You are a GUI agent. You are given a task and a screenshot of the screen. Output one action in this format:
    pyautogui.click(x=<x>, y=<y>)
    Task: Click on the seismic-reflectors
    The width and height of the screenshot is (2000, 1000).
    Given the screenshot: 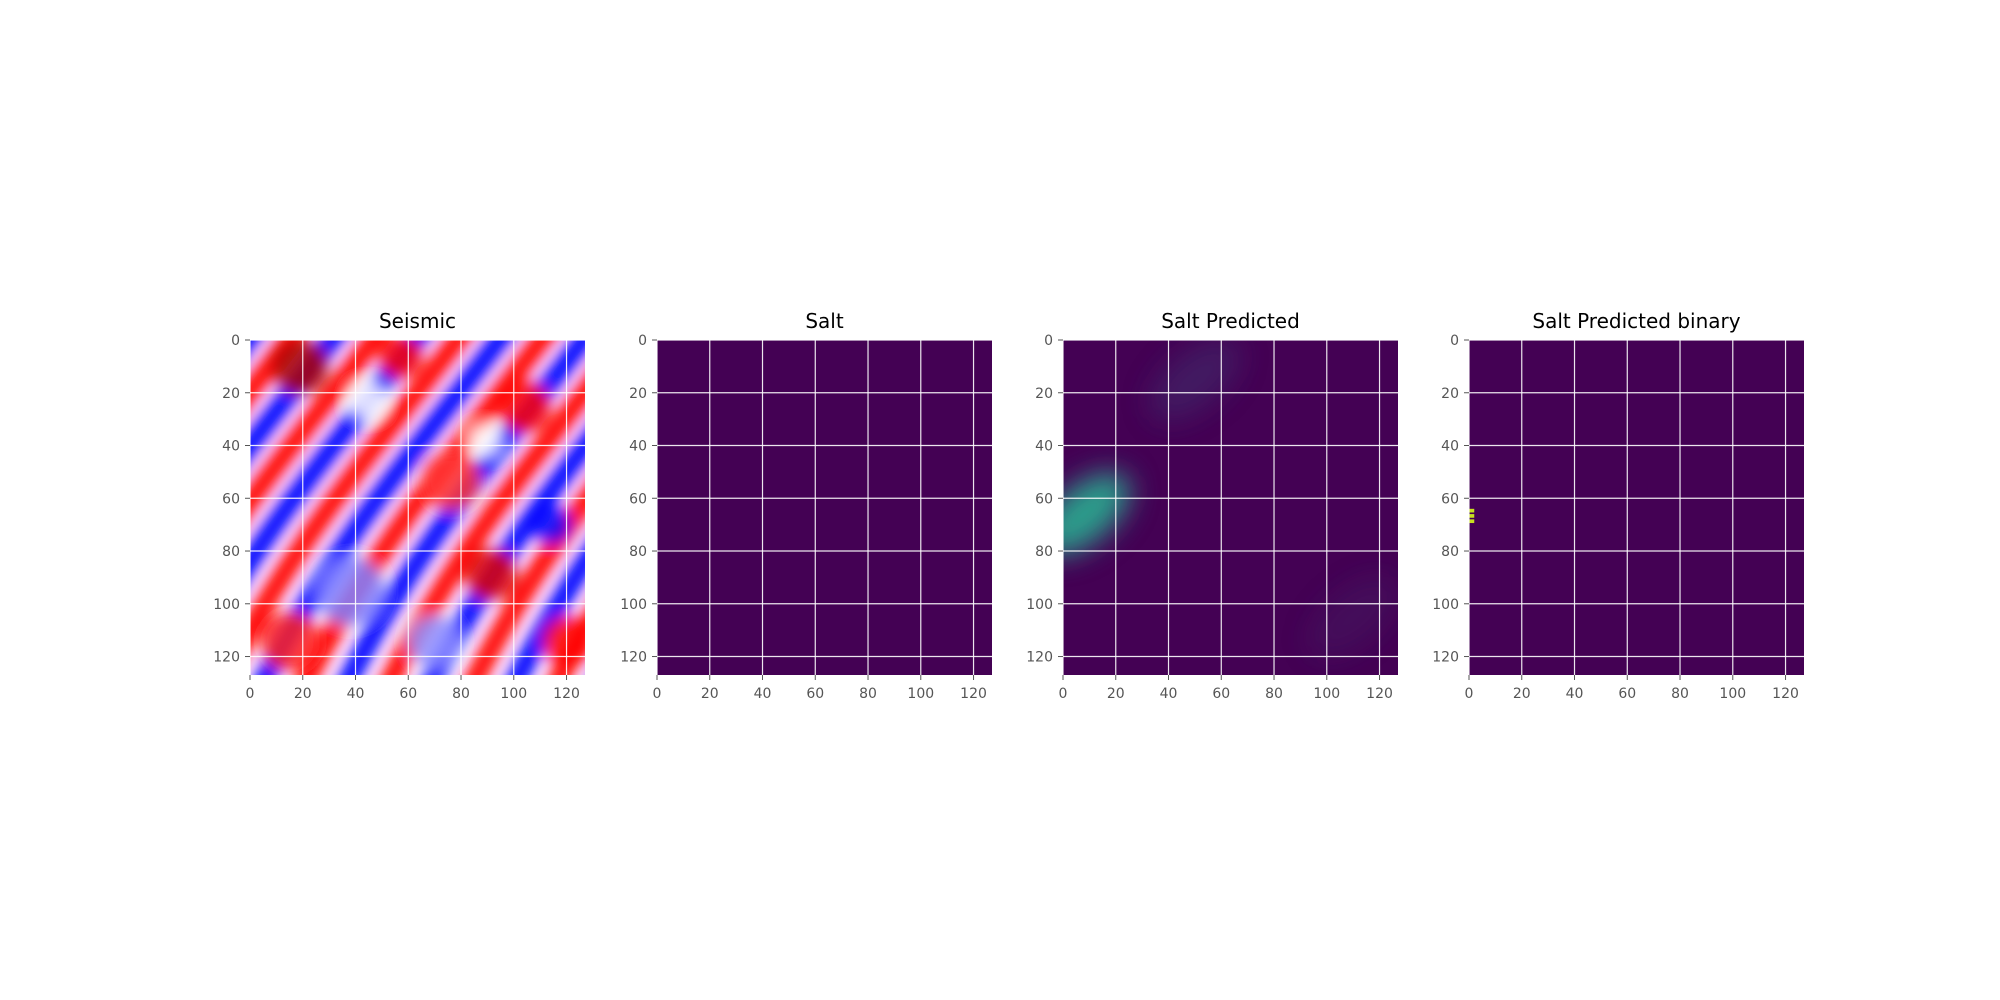 What is the action you would take?
    pyautogui.click(x=292, y=507)
    